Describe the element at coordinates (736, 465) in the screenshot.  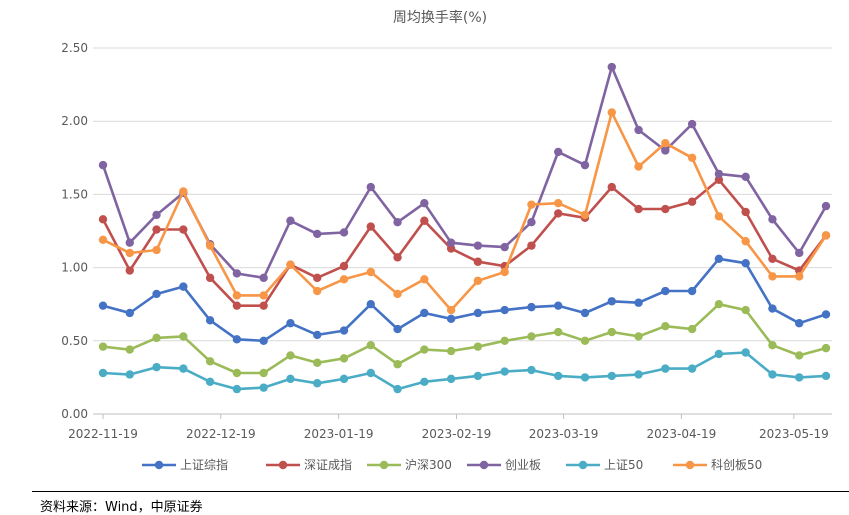
I see `legend-label: 科创板50` at that location.